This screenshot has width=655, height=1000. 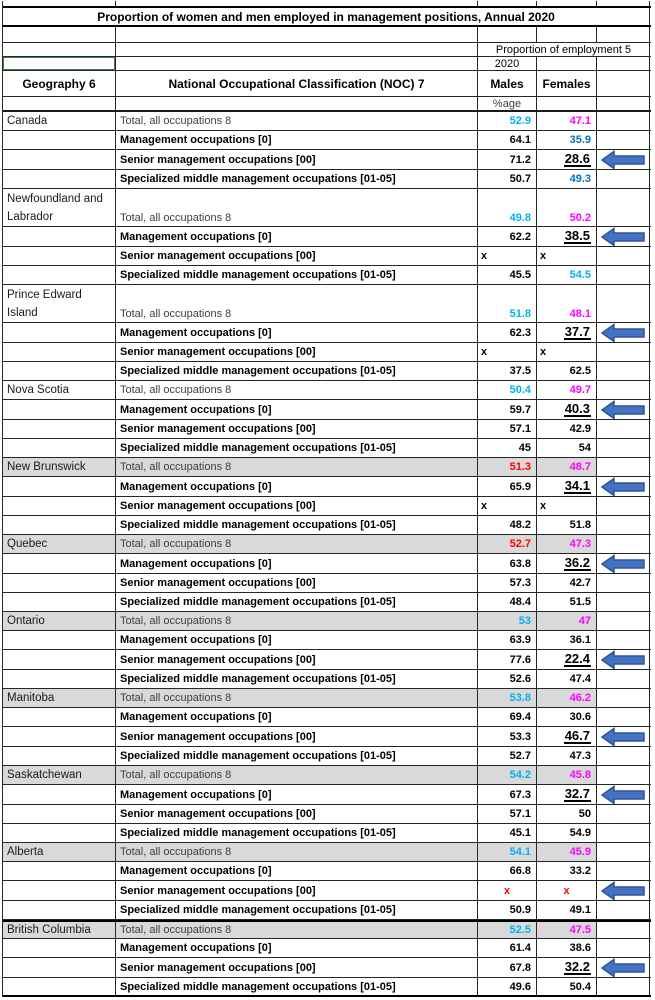 What do you see at coordinates (567, 207) in the screenshot?
I see `females-value-cell: 50.2` at bounding box center [567, 207].